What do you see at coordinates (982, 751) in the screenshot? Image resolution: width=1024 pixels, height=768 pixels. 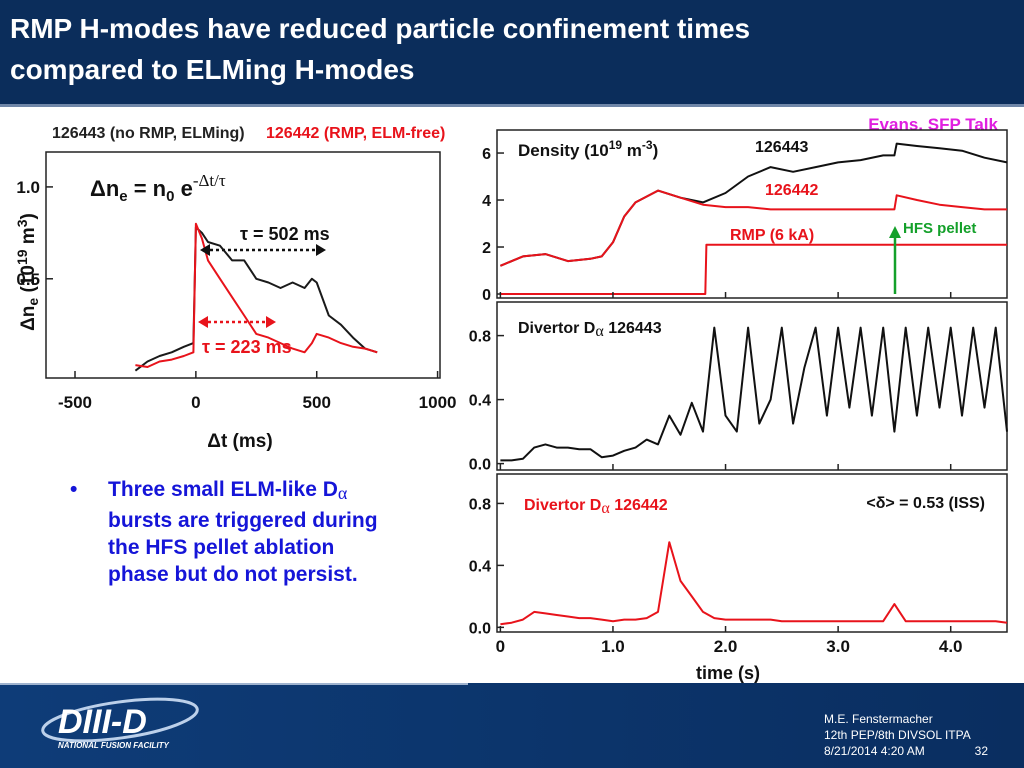 I see `page-number: 32` at bounding box center [982, 751].